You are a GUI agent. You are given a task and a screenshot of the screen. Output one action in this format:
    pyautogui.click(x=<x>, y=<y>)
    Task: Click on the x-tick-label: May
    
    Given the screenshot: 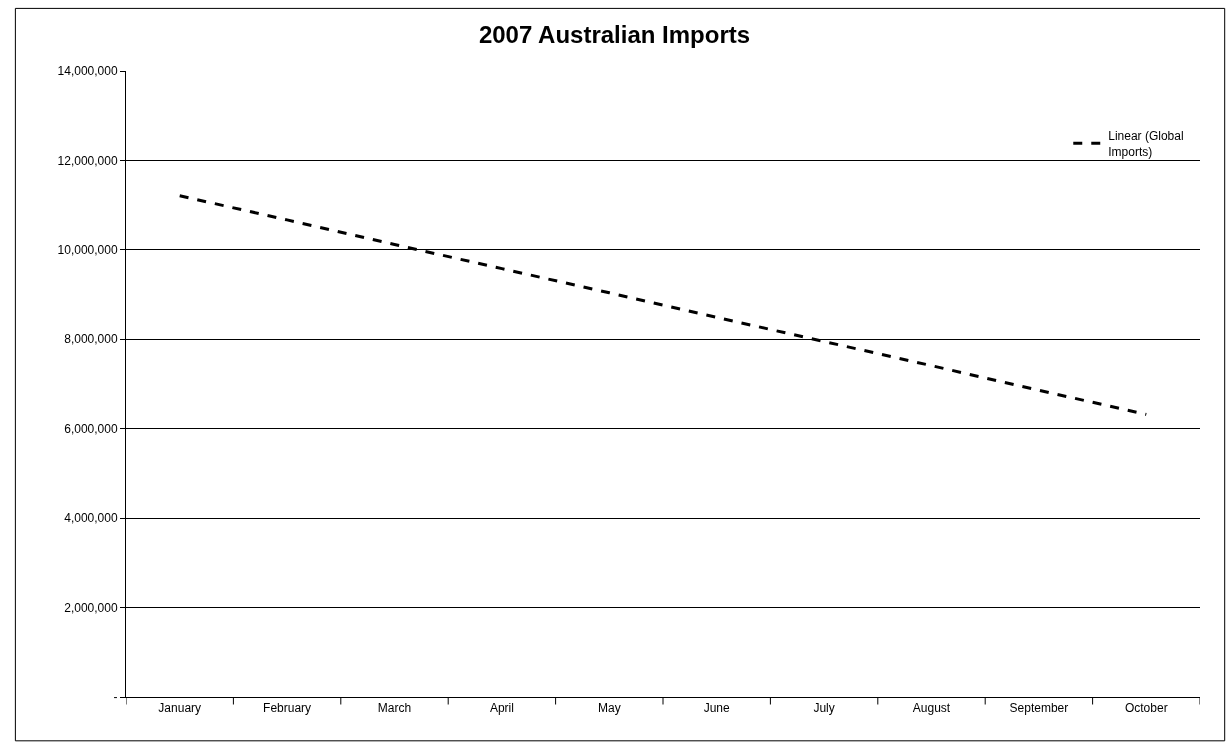 What is the action you would take?
    pyautogui.click(x=609, y=708)
    